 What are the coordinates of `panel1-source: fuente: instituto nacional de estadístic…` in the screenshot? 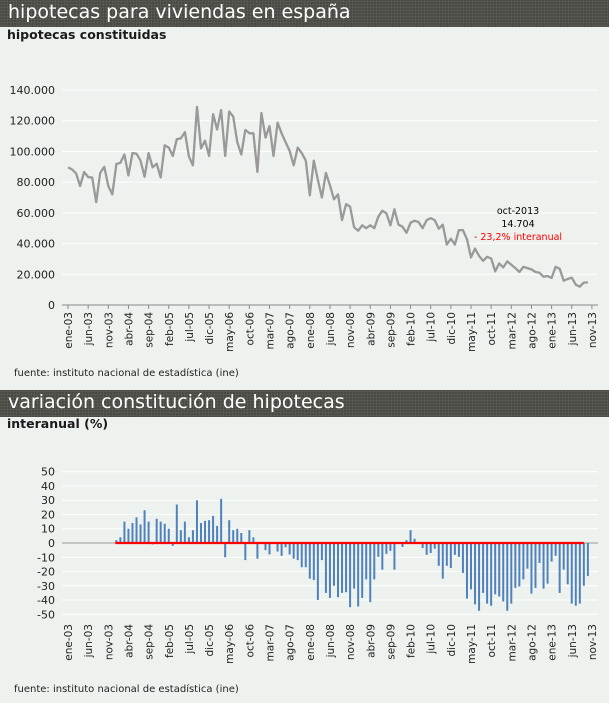 It's located at (126, 373).